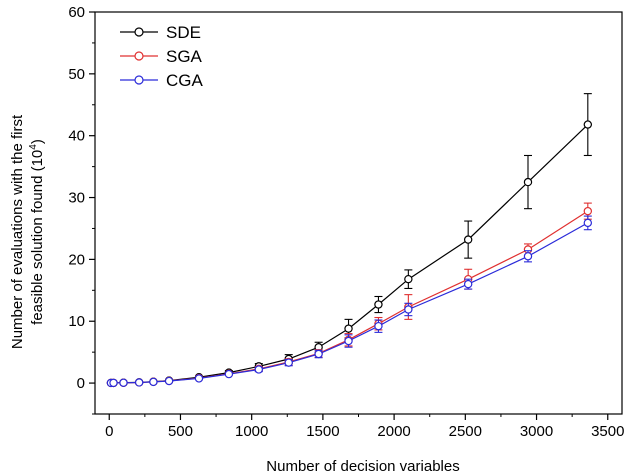  I want to click on y-tick-label: 30, so click(76, 198).